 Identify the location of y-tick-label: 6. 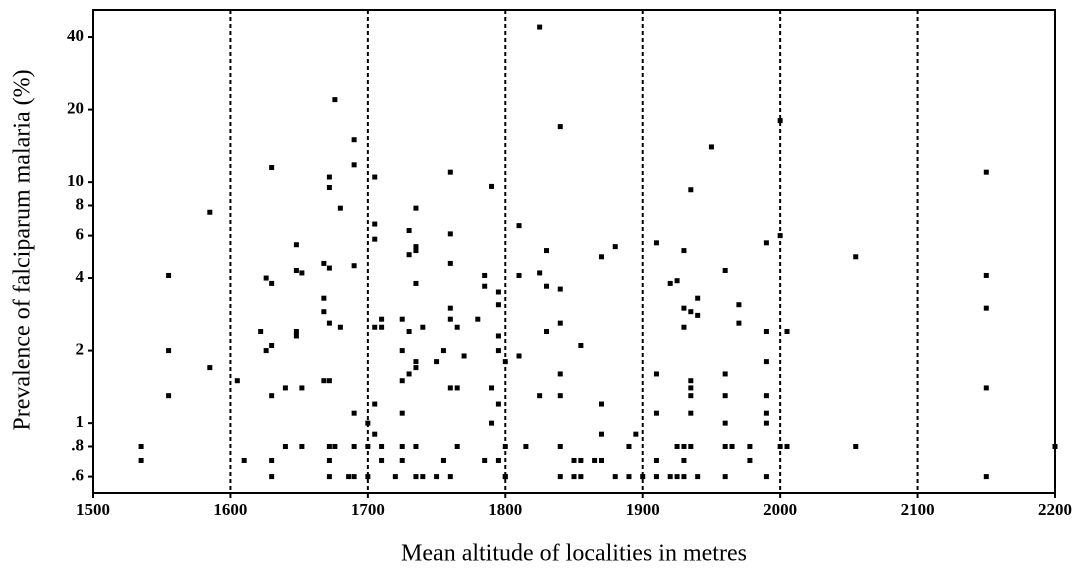
(80, 234).